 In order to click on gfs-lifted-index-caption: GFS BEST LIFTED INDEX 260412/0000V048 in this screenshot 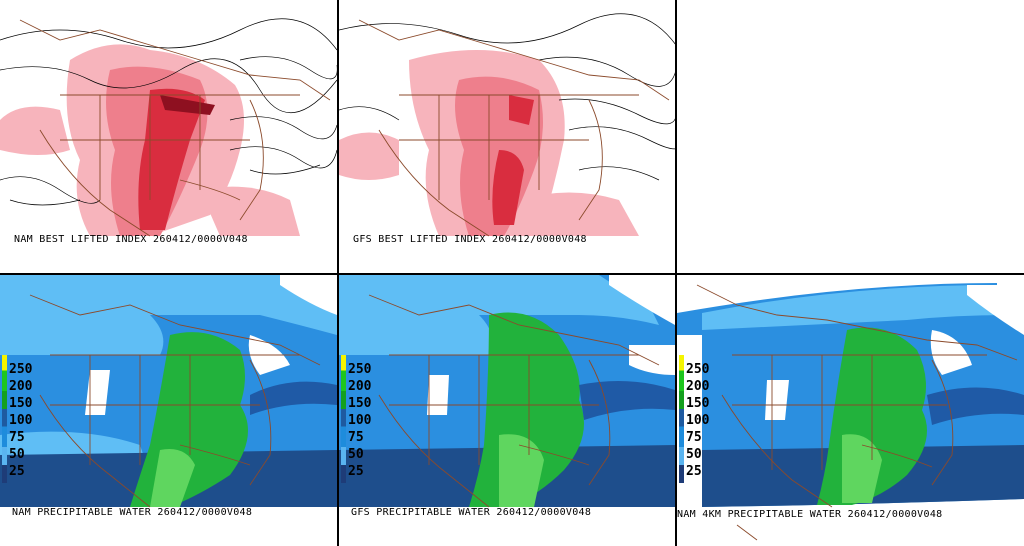, I will do `click(470, 239)`.